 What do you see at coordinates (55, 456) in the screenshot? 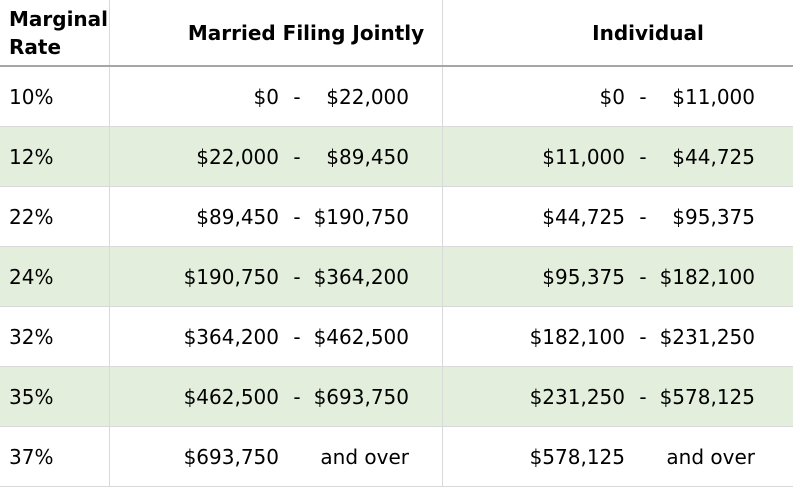
I see `rate-cell: 37%` at bounding box center [55, 456].